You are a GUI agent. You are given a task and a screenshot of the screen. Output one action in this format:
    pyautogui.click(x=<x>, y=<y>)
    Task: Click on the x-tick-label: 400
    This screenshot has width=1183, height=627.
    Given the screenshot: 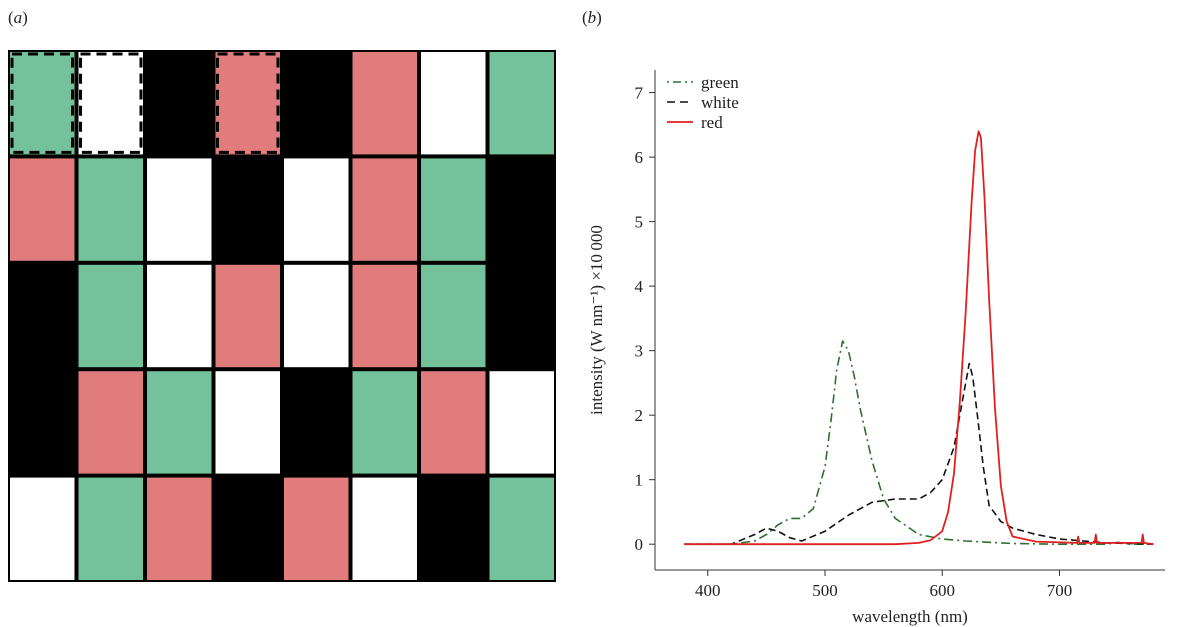 What is the action you would take?
    pyautogui.click(x=708, y=590)
    